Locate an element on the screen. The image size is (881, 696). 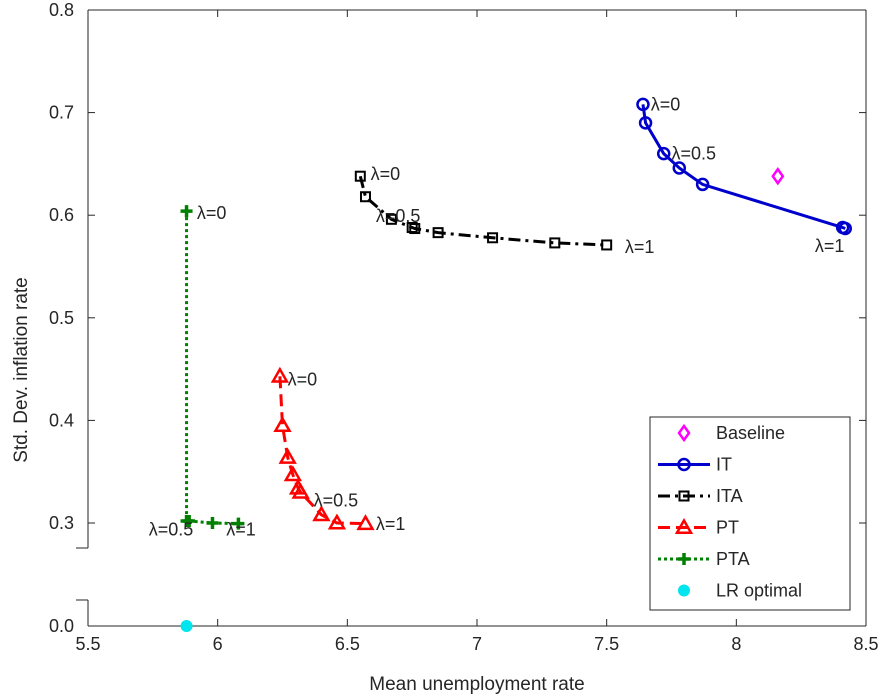
legend-item-lr-optimal: LR optimal is located at coordinates (740, 591).